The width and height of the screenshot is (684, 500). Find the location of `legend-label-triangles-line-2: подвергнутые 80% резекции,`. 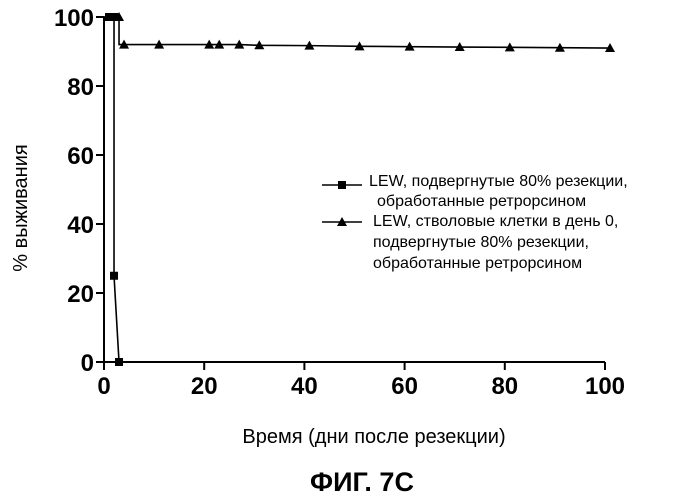

legend-label-triangles-line-2: подвергнутые 80% резекции, is located at coordinates (481, 242).